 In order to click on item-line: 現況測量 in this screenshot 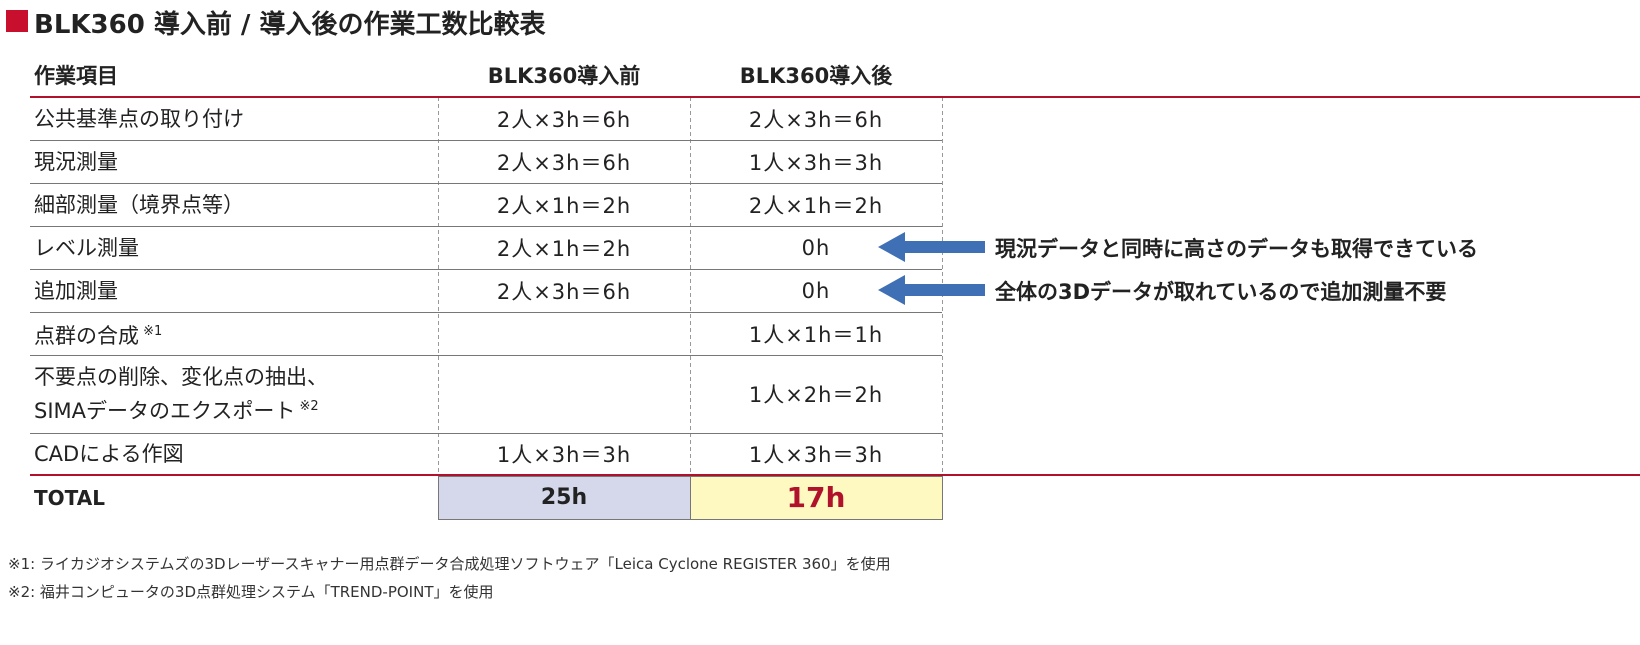, I will do `click(234, 162)`.